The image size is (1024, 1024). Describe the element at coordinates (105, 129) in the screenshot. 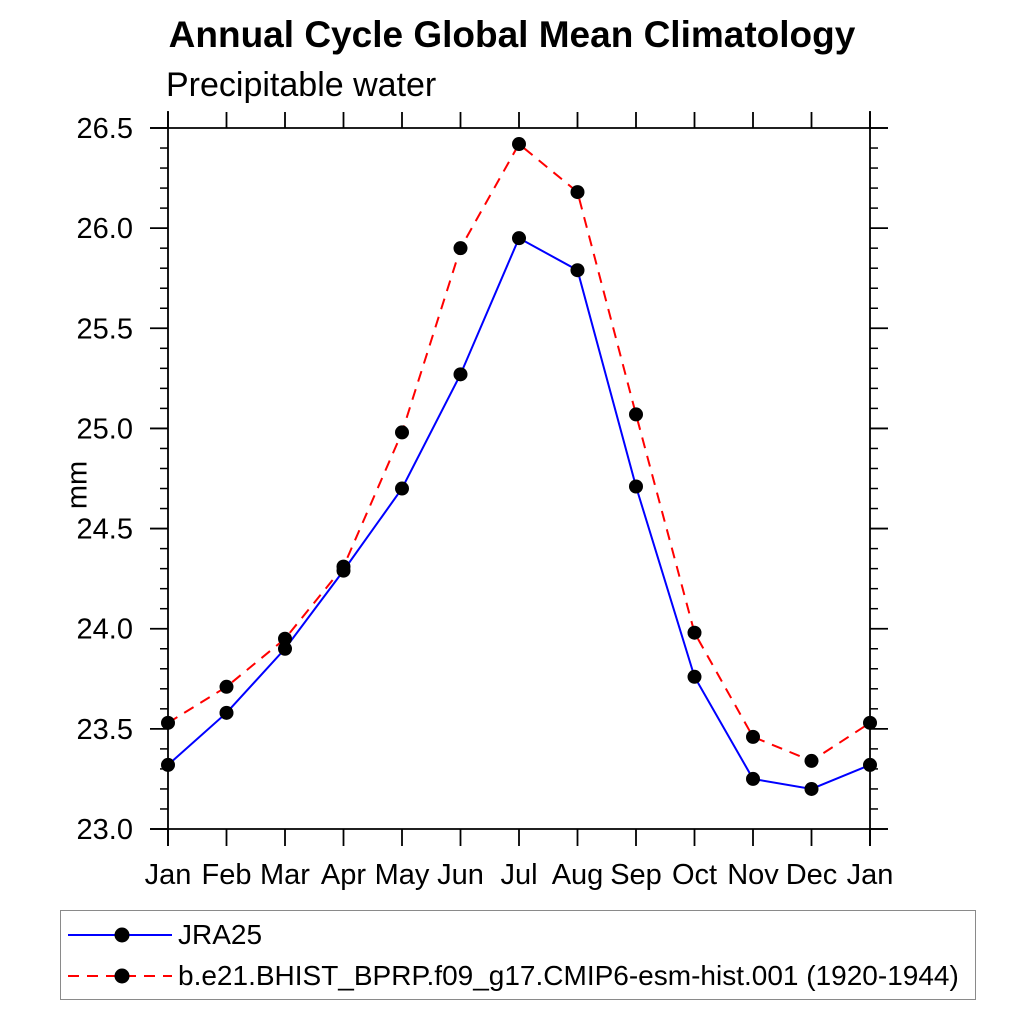

I see `y-tick-label: 26.5` at that location.